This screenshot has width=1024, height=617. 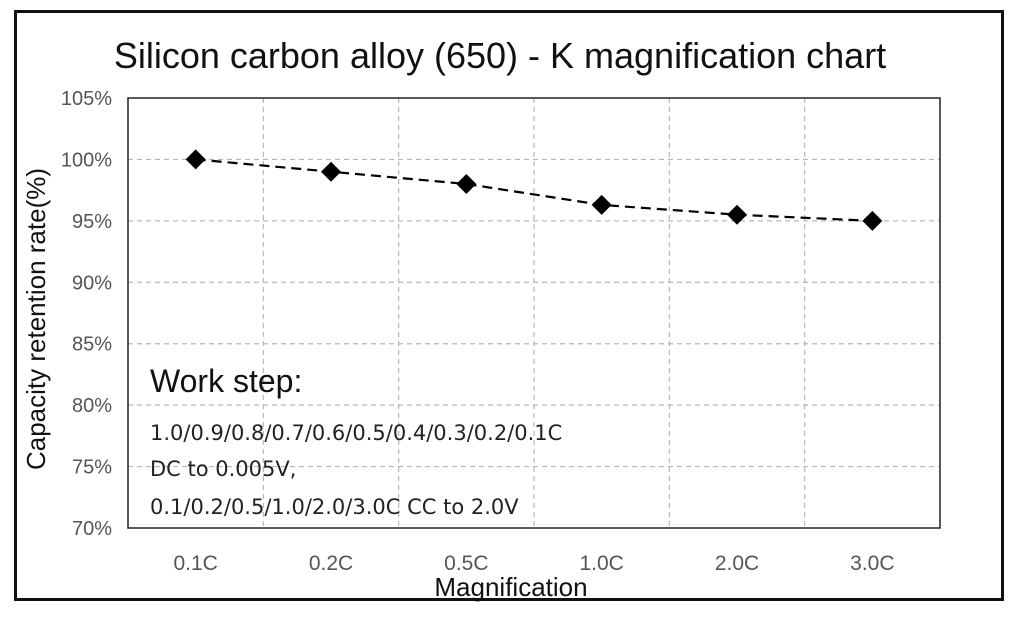 What do you see at coordinates (331, 563) in the screenshot?
I see `x-tick-label: 0.2C` at bounding box center [331, 563].